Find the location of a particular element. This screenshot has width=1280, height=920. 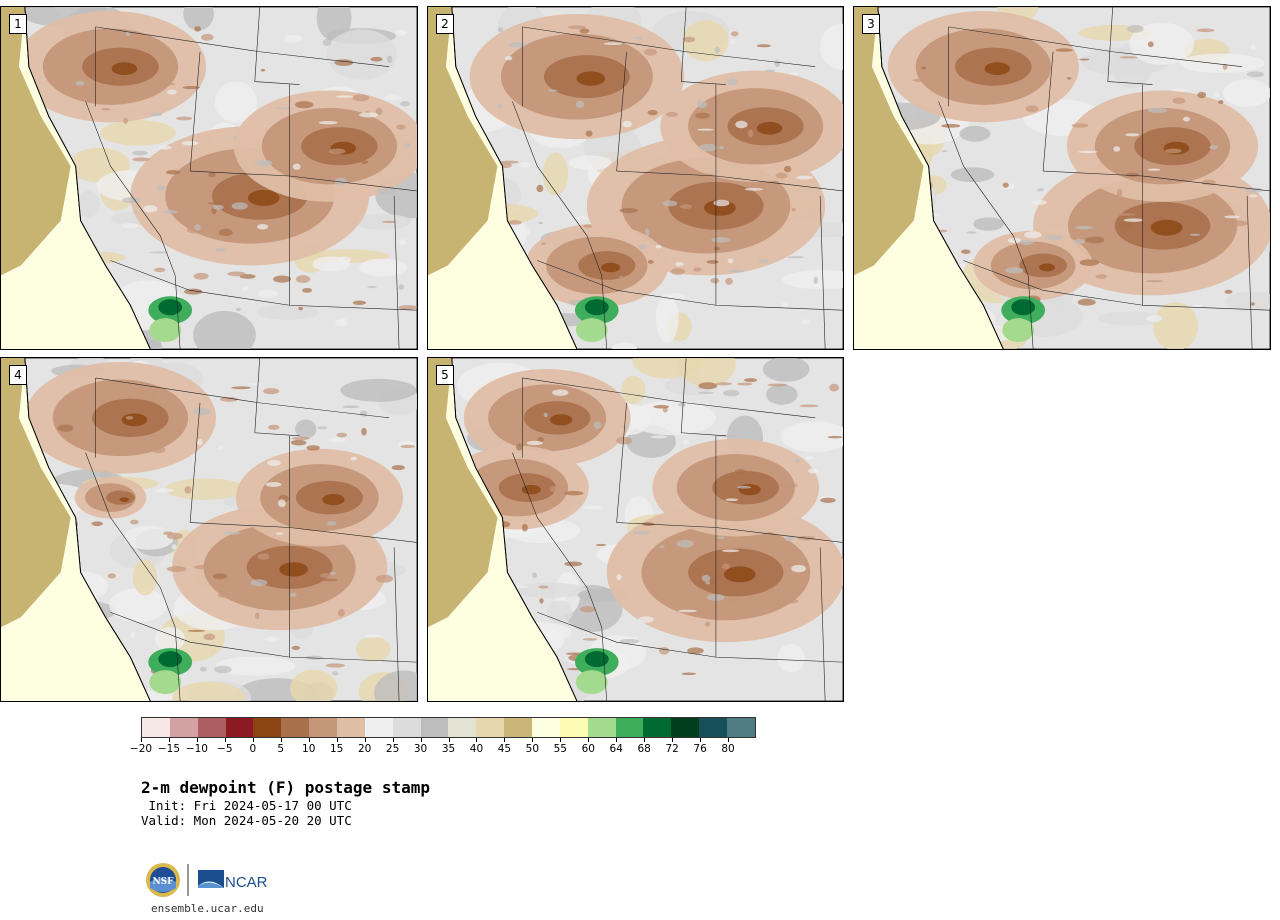

colorbar-tick-label: 60 is located at coordinates (588, 749).